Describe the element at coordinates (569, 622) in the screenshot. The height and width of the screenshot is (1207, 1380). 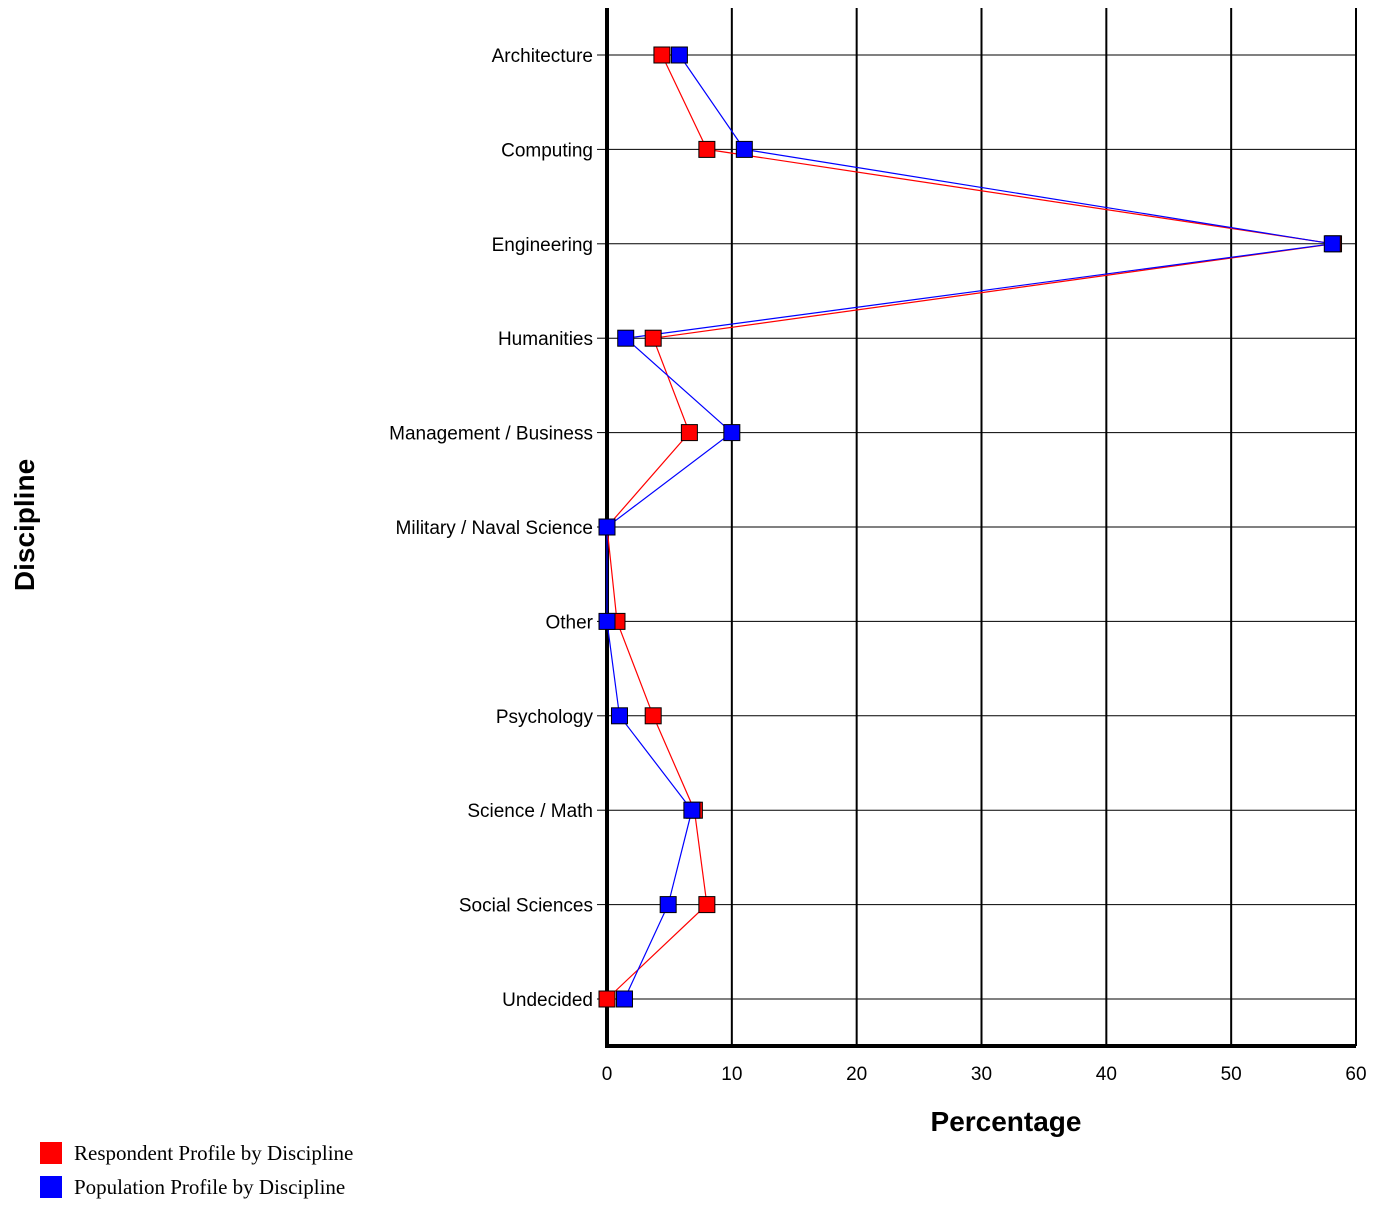
I see `category-label: Other` at that location.